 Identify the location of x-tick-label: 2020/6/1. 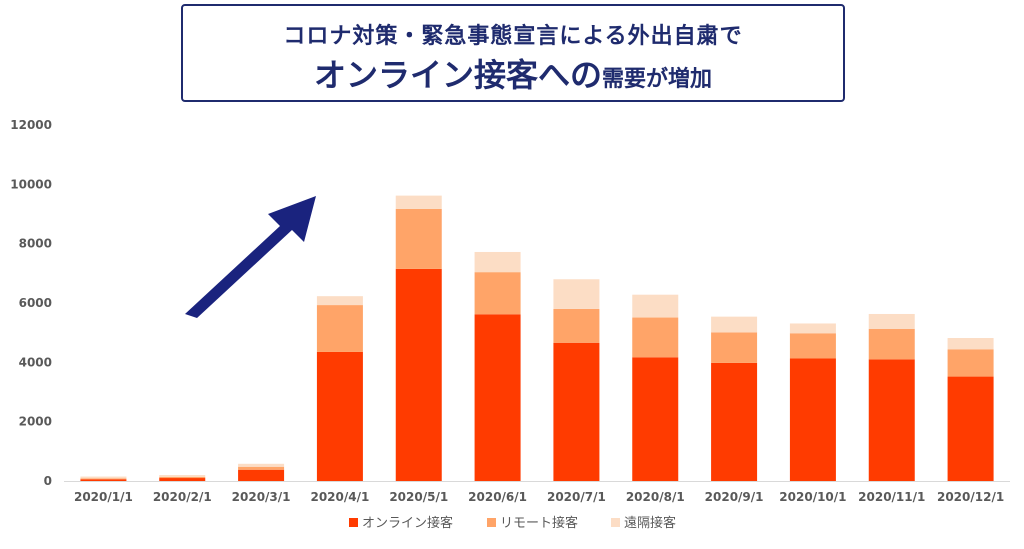
(497, 497).